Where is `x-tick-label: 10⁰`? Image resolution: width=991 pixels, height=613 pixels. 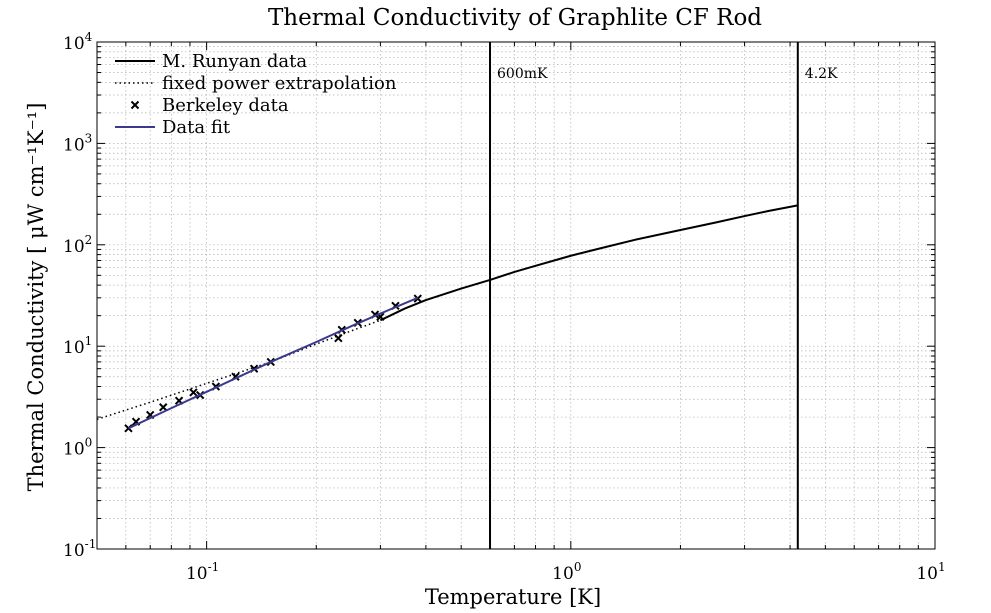 x-tick-label: 10⁰ is located at coordinates (566, 572).